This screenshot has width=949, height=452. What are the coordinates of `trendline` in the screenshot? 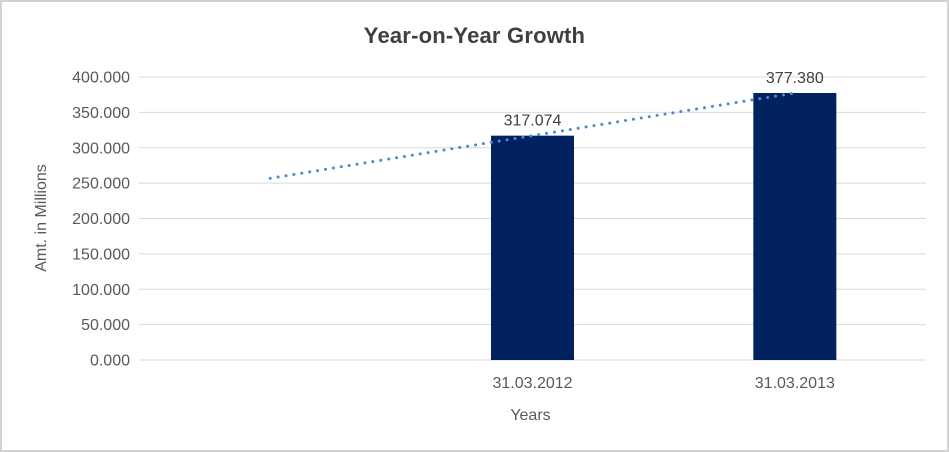 It's located at (532, 135).